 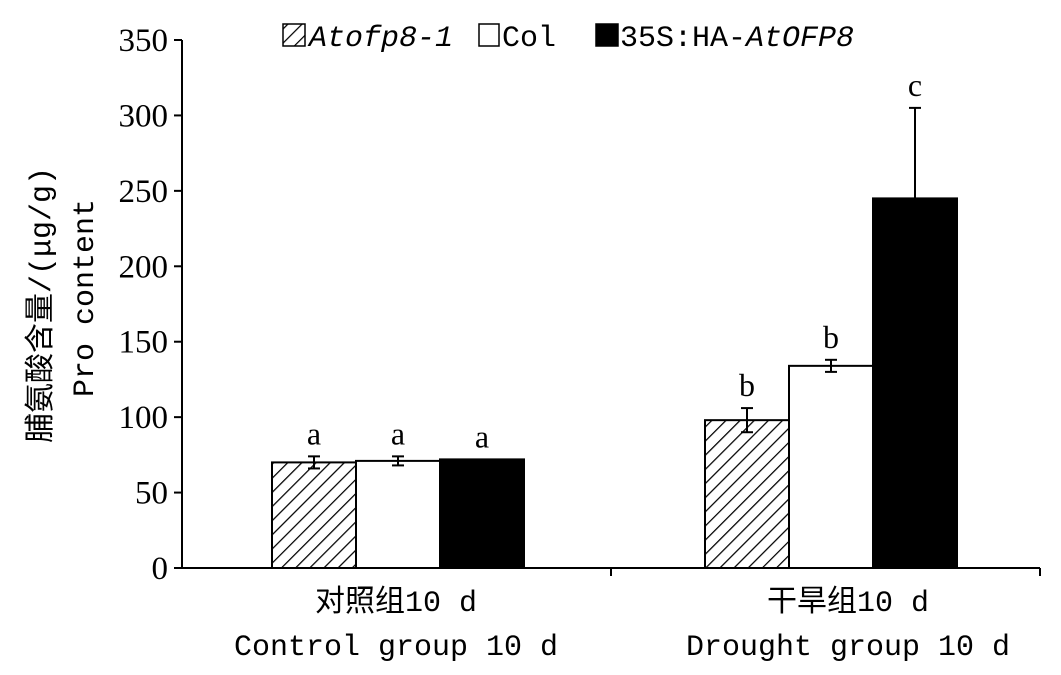 What do you see at coordinates (151, 494) in the screenshot?
I see `y-tick-label: 50` at bounding box center [151, 494].